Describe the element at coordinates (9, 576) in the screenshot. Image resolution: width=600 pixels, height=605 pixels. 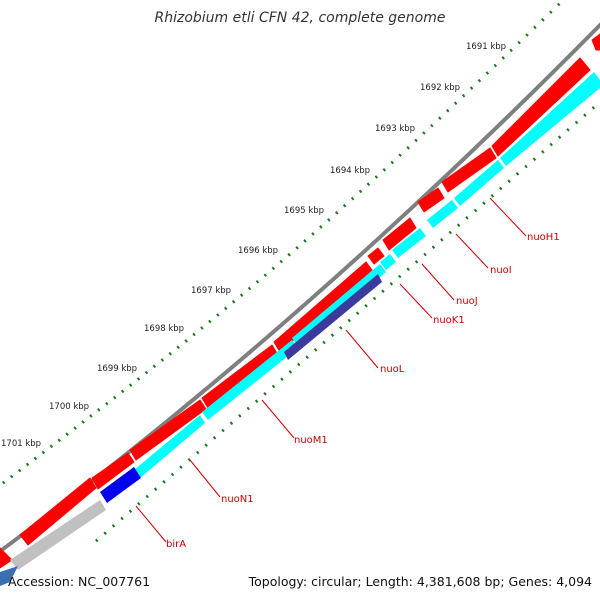
I see `gene-feature-steelblue` at that location.